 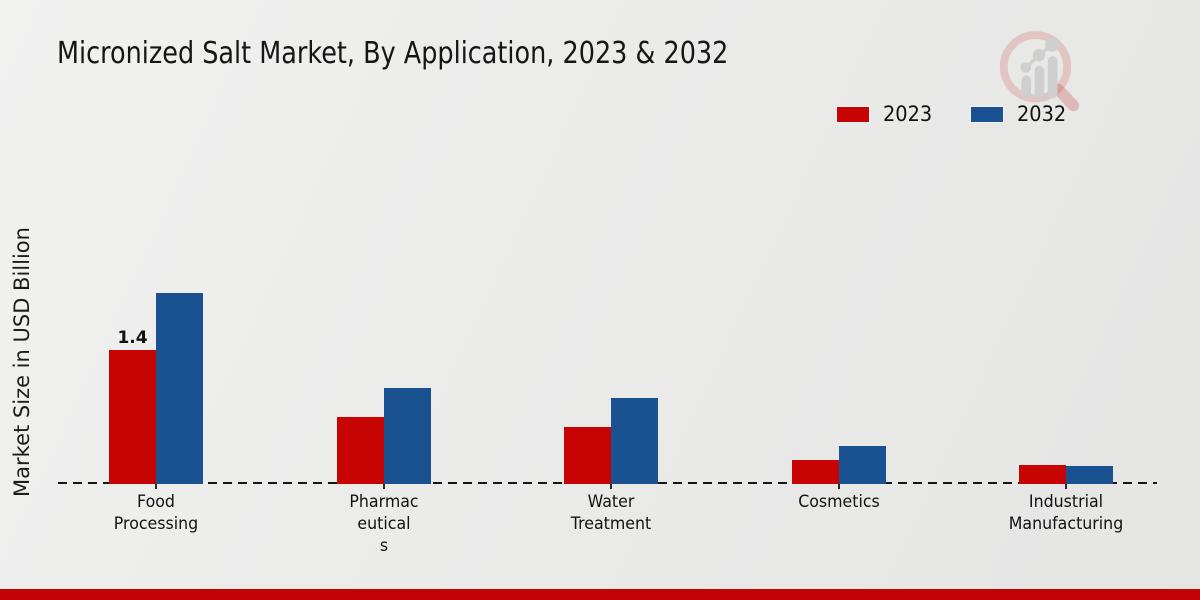 What do you see at coordinates (407, 436) in the screenshot?
I see `bar-2032-pharmaceuticals` at bounding box center [407, 436].